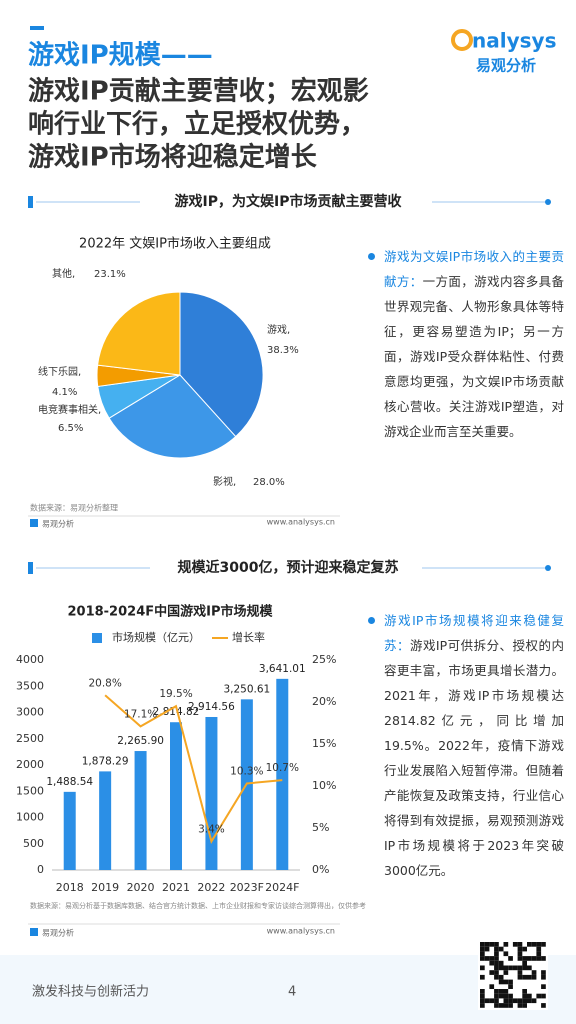 The height and width of the screenshot is (1024, 576). What do you see at coordinates (513, 975) in the screenshot?
I see `qr-code` at bounding box center [513, 975].